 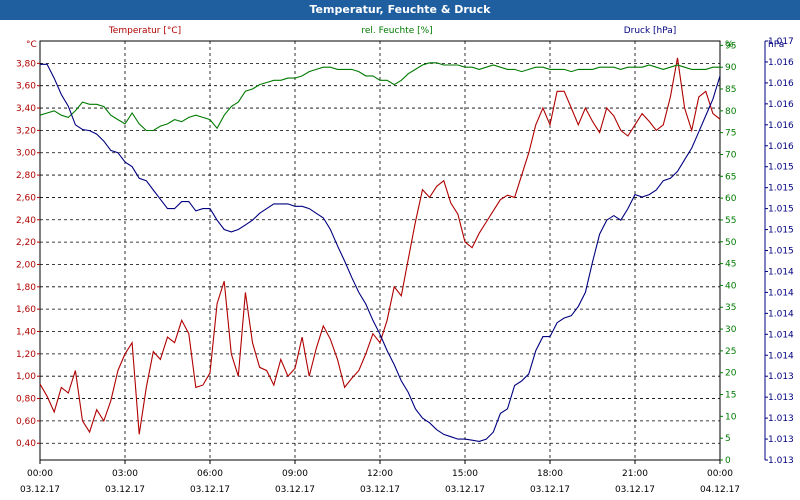 I want to click on mid-tick-label: 75, so click(x=730, y=134).